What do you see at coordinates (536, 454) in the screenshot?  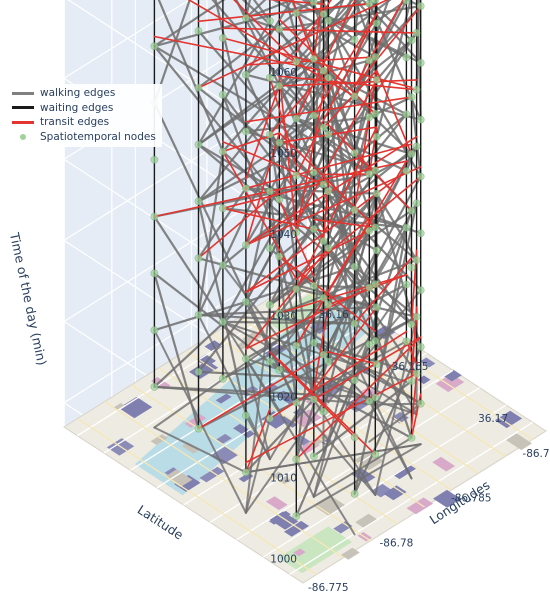 I see `x-tick-label: -86.79` at bounding box center [536, 454].